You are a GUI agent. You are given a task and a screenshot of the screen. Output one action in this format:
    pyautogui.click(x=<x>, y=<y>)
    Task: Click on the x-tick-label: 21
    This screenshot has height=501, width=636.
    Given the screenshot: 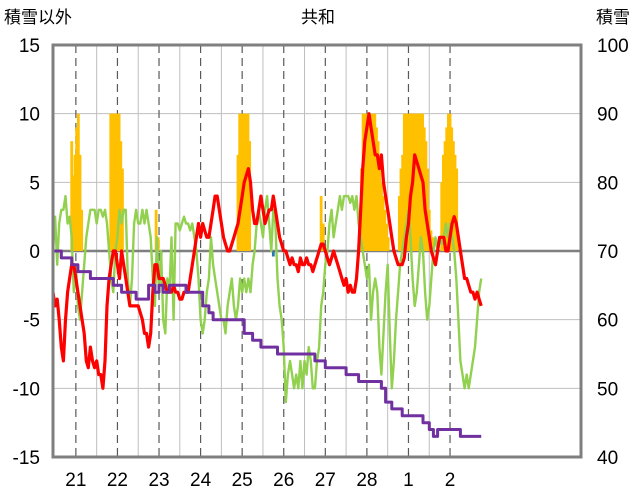 What is the action you would take?
    pyautogui.click(x=75, y=480)
    